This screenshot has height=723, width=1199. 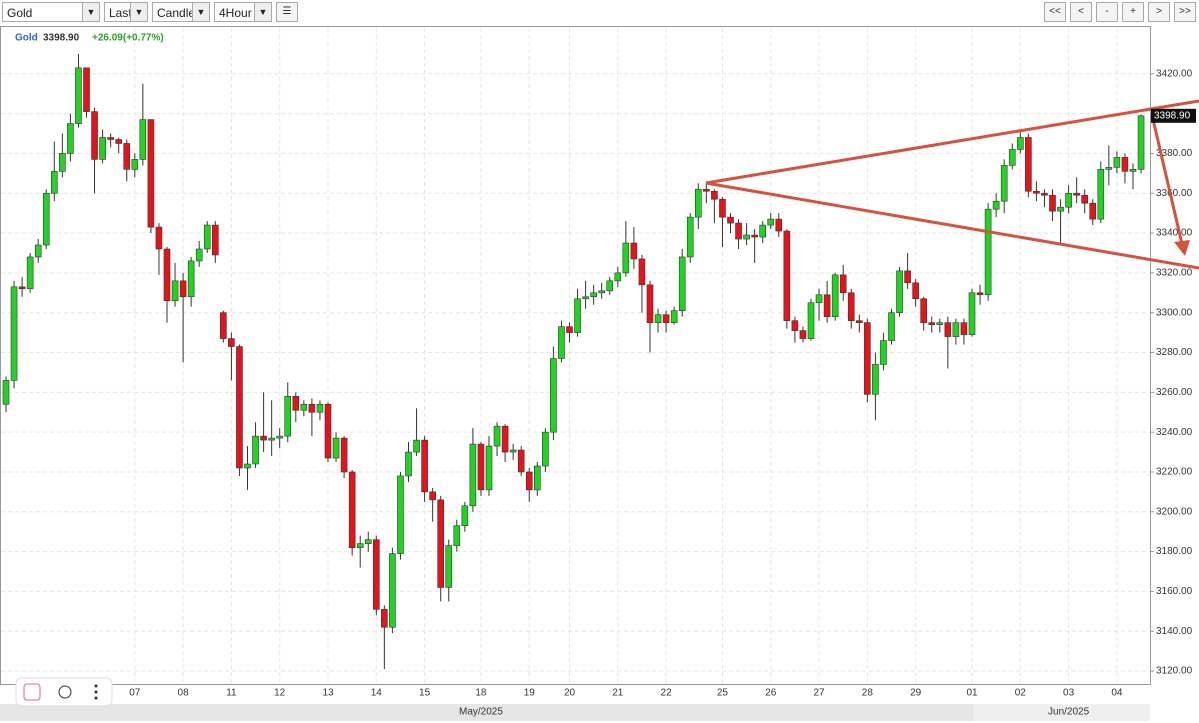 I want to click on style-select: Candle ▼, so click(x=181, y=12).